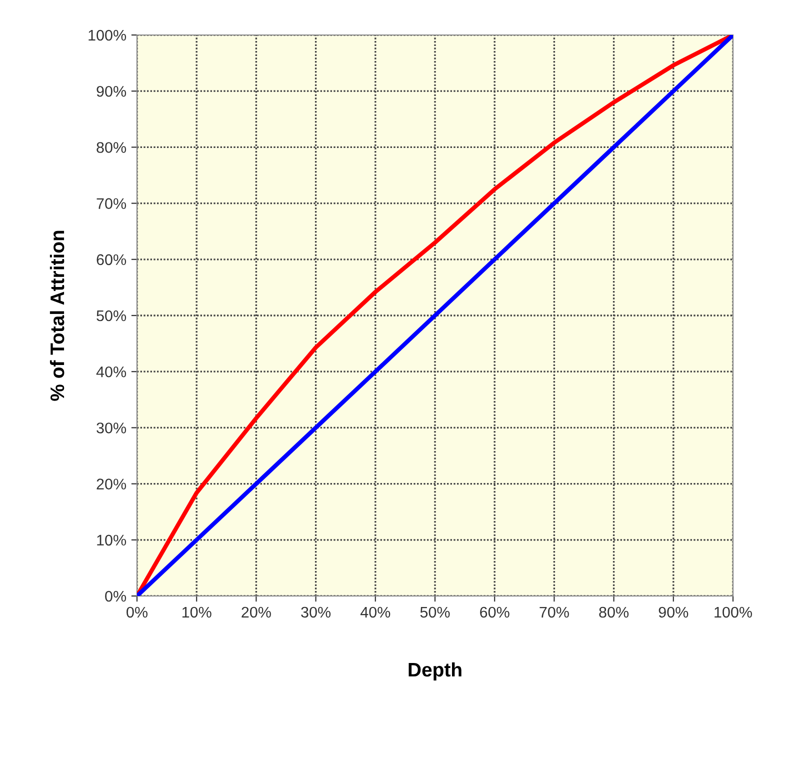  Describe the element at coordinates (673, 612) in the screenshot. I see `x-tick-label: 90%` at that location.